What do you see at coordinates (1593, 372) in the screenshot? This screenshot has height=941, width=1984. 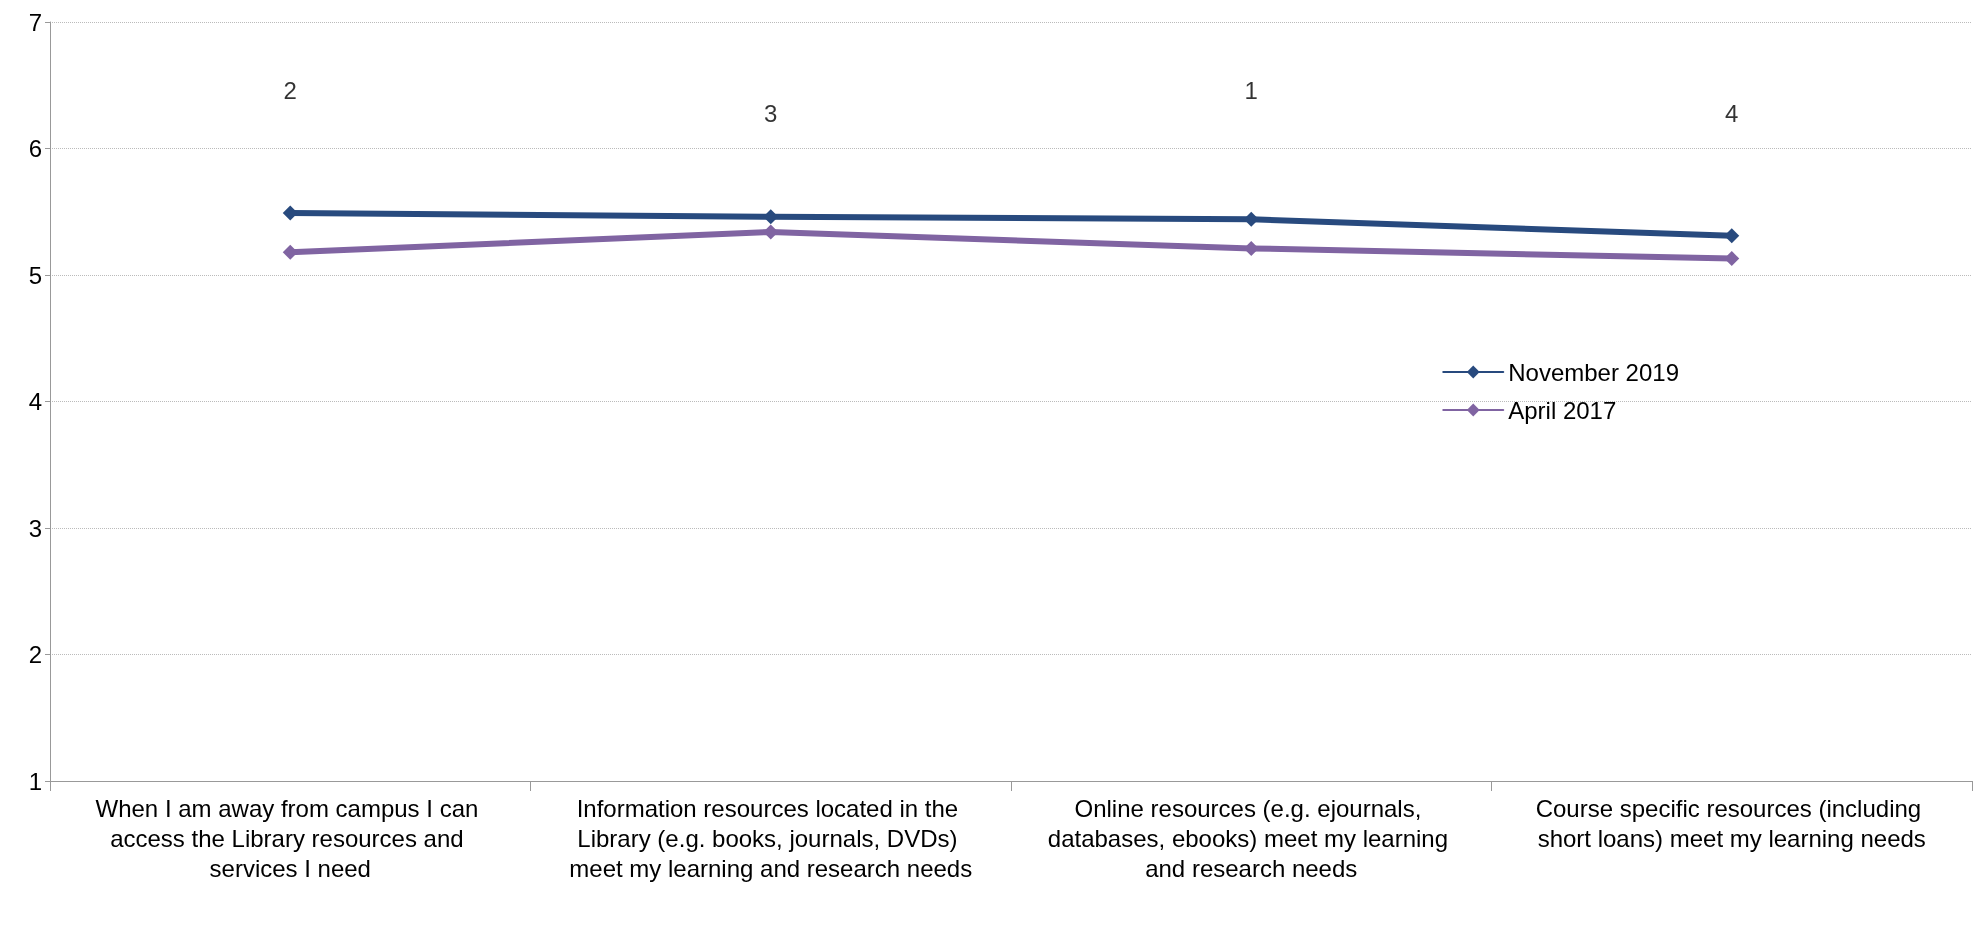 I see `legend-label: November 2019` at bounding box center [1593, 372].